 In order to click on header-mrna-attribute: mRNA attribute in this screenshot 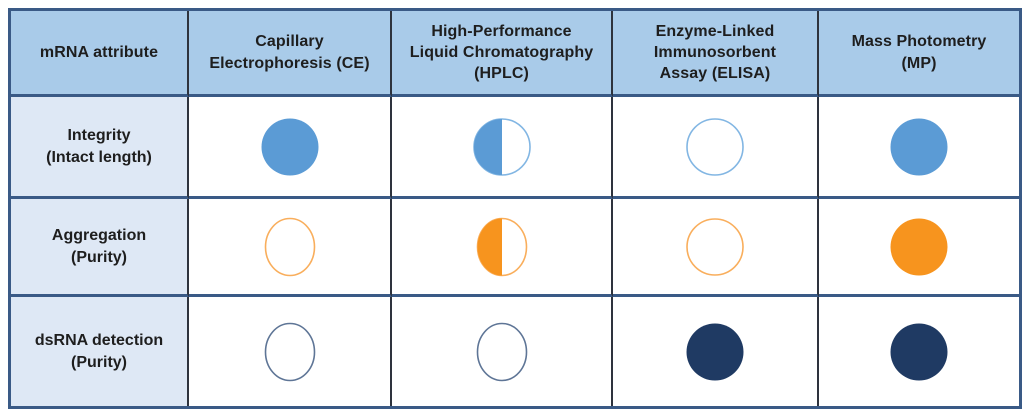, I will do `click(100, 54)`.